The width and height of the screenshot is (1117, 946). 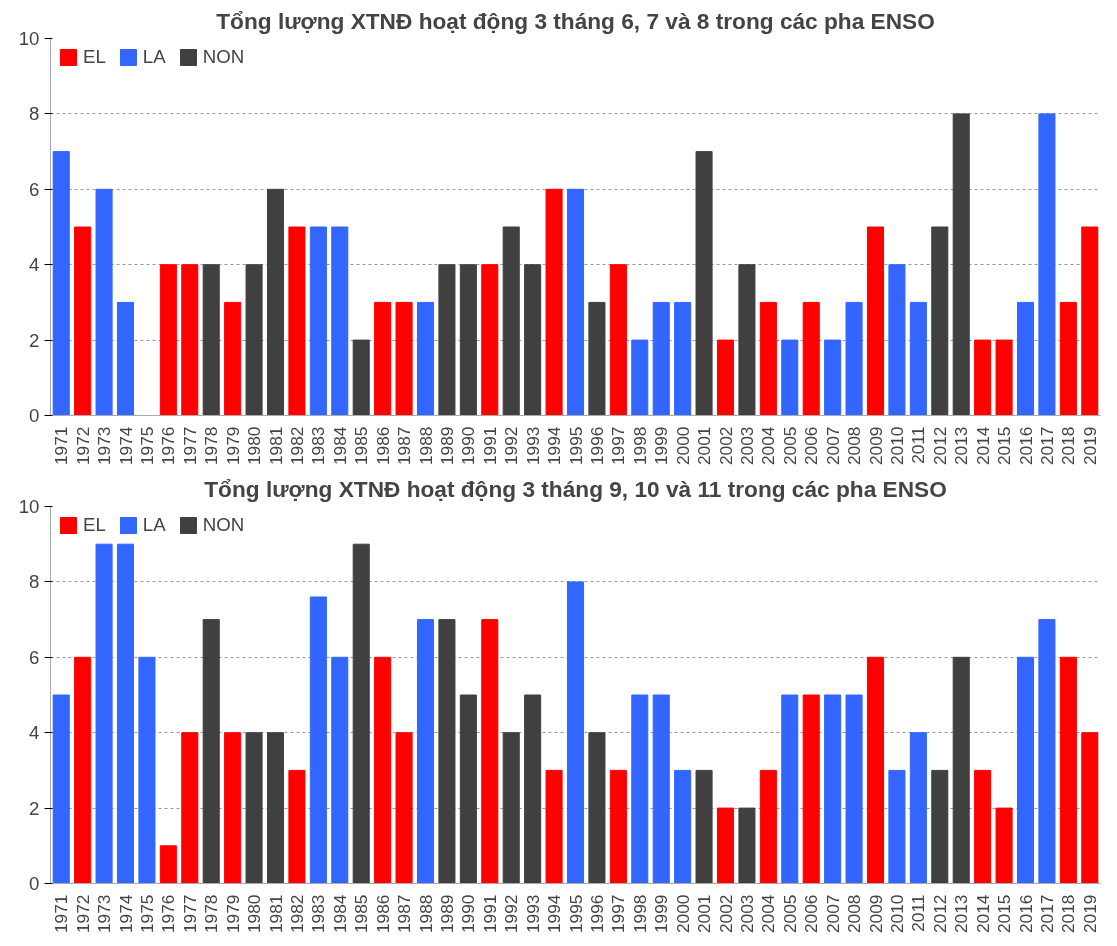 I want to click on chart-title: Tổng lượng XTNĐ hoạt động 3 tháng 6, 7 và 8 trong các pha ENSO, so click(x=575, y=20).